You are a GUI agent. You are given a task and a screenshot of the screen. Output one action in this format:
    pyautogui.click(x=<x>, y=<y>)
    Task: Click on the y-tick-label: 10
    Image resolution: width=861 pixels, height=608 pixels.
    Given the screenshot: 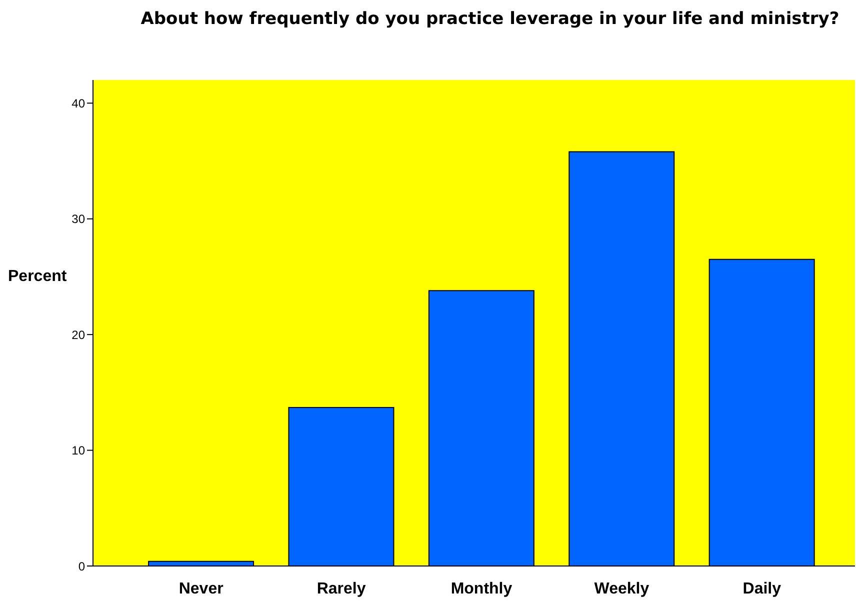 What is the action you would take?
    pyautogui.click(x=79, y=451)
    